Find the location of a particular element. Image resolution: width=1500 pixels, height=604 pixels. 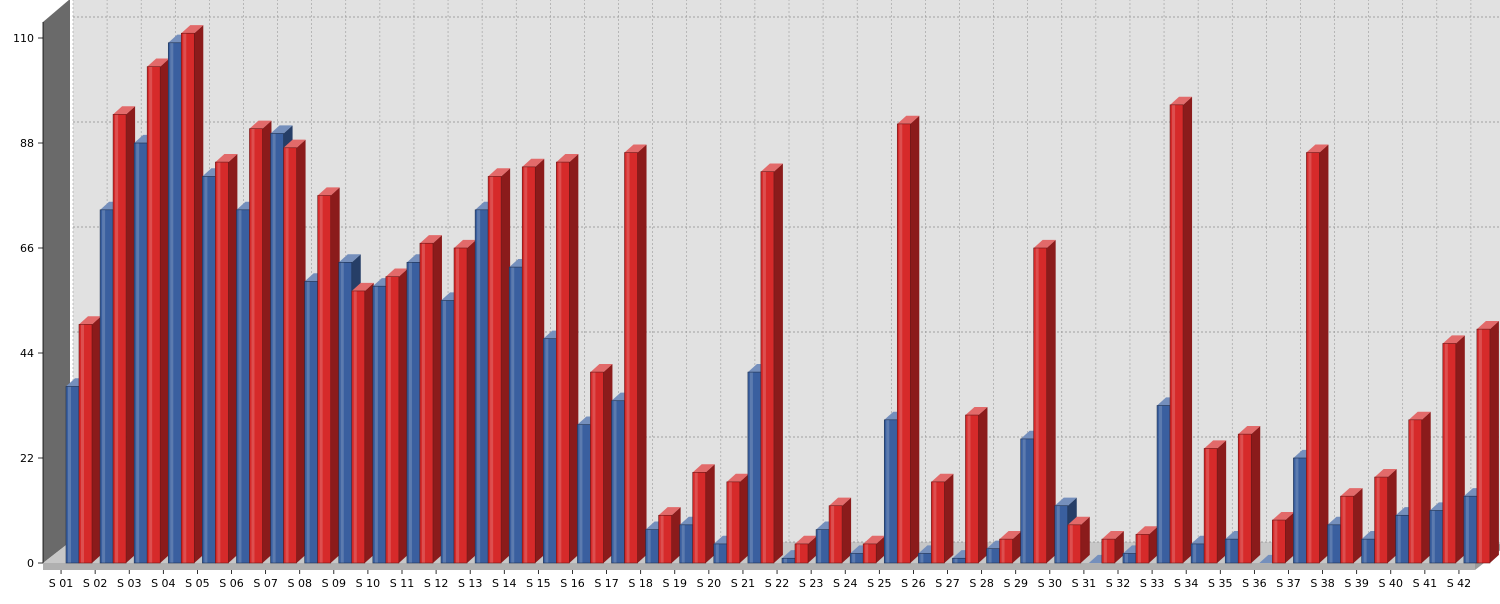

bar-series2-35-outline is located at coordinates (1244, 498).